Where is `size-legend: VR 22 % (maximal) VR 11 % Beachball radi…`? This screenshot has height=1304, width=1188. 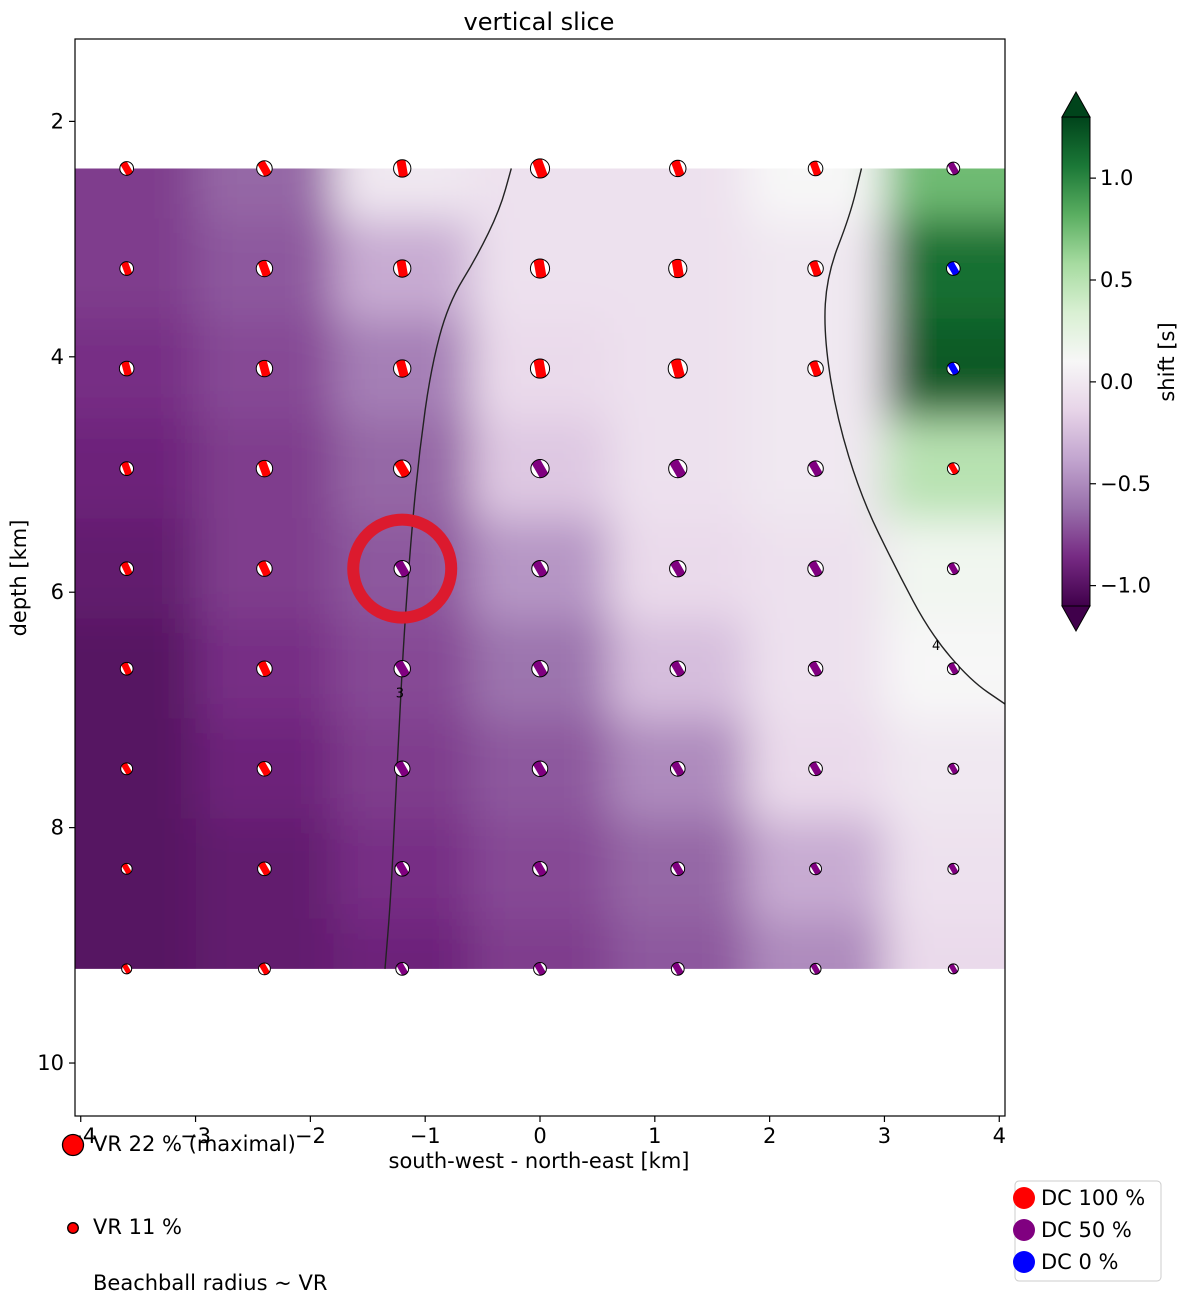
size-legend: VR 22 % (maximal) VR 11 % Beachball radi… is located at coordinates (194, 1213).